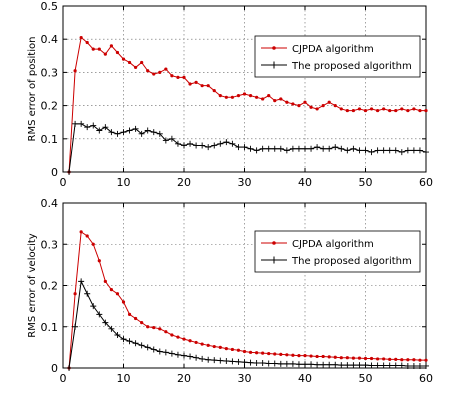 Image resolution: width=466 pixels, height=415 pixels. Describe the element at coordinates (351, 261) in the screenshot. I see `legend-label: The proposed algorithm` at that location.